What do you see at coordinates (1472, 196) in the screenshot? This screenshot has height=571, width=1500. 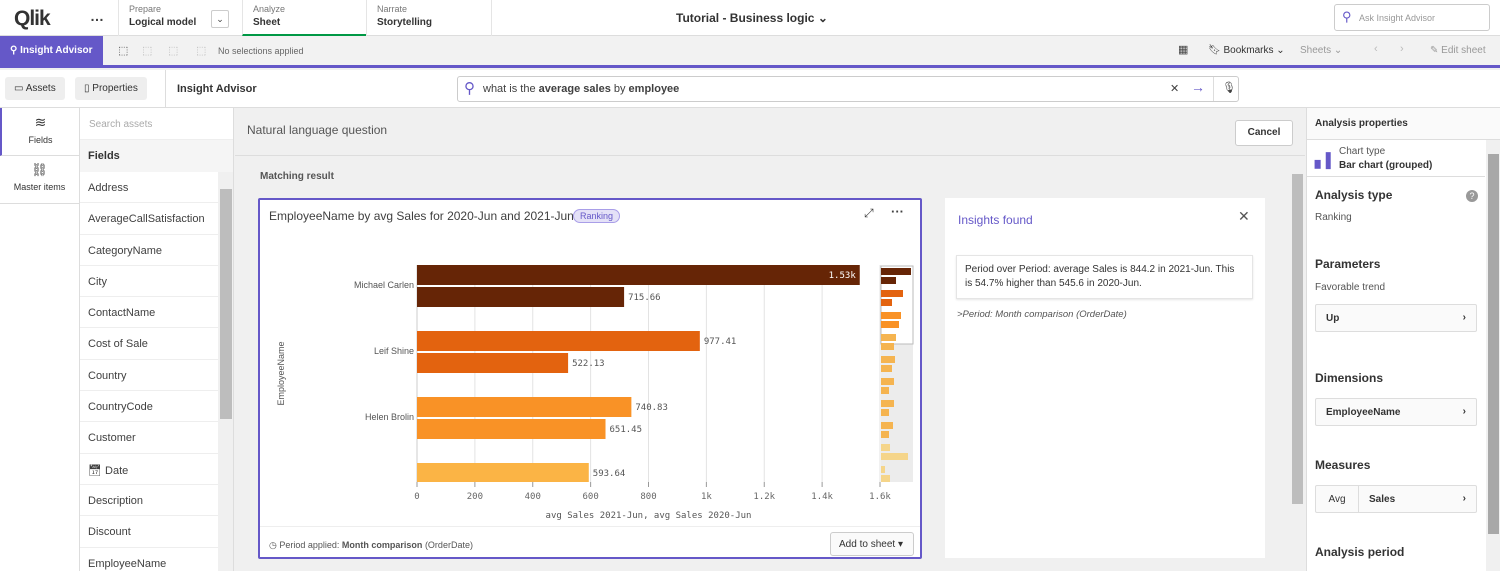 I see `help-icon: ?` at bounding box center [1472, 196].